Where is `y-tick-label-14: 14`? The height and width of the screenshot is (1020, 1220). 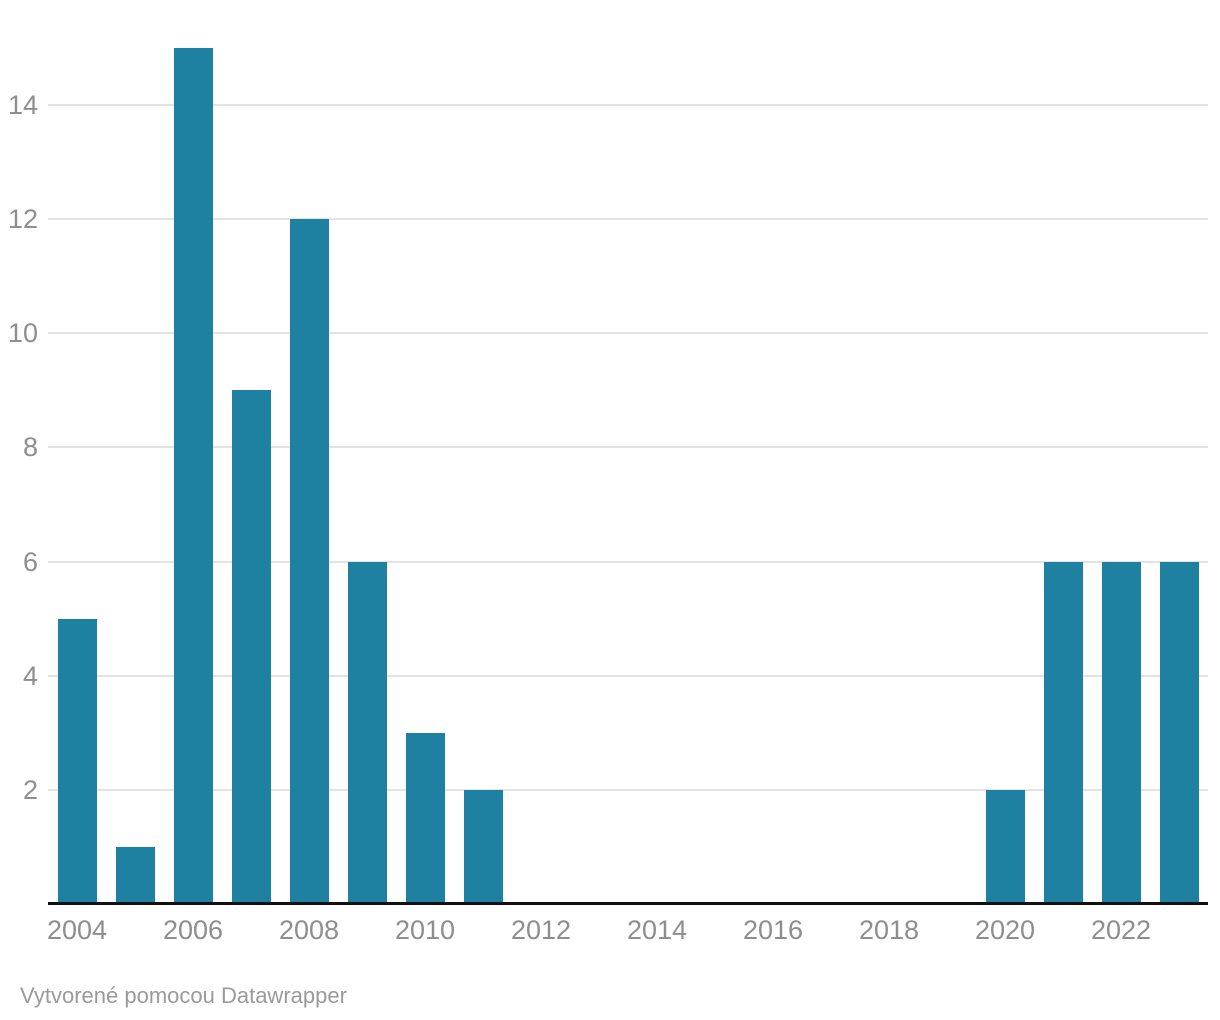 y-tick-label-14: 14 is located at coordinates (22, 105).